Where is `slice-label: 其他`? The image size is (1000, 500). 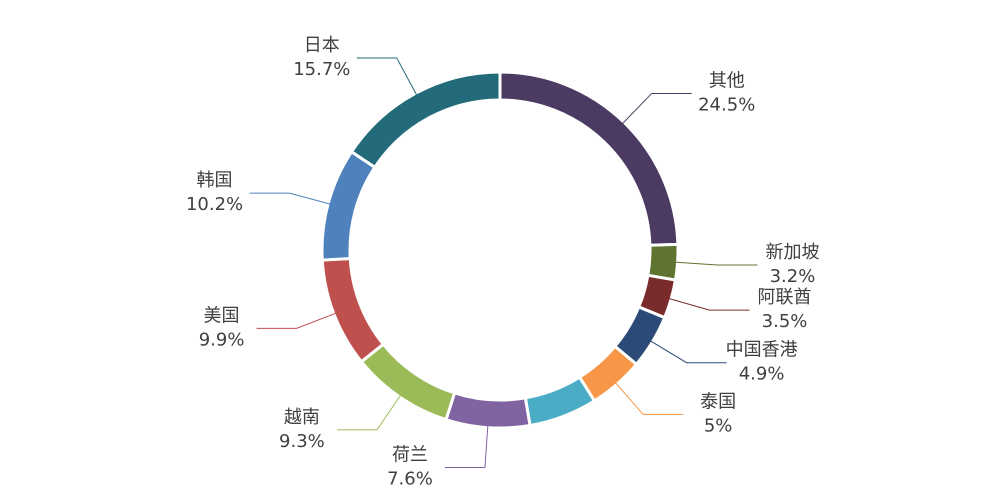 slice-label: 其他 is located at coordinates (727, 80).